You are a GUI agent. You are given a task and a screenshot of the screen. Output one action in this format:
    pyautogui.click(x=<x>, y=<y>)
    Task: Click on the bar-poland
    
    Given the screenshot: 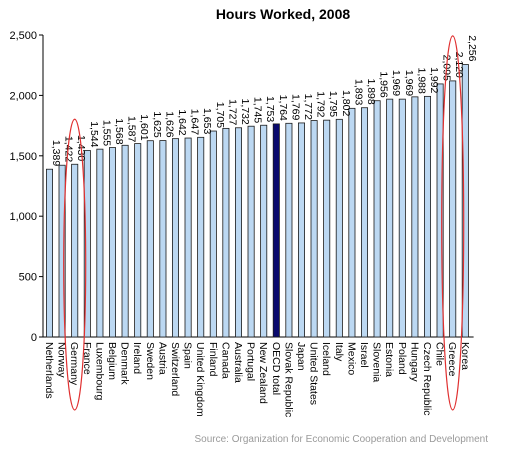 What is the action you would take?
    pyautogui.click(x=402, y=218)
    